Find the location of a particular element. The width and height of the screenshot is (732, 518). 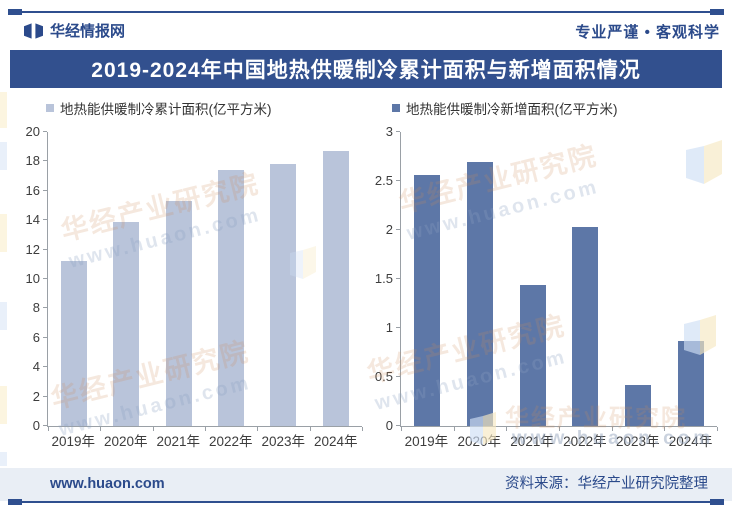

bar-column-2024年 is located at coordinates (336, 279).